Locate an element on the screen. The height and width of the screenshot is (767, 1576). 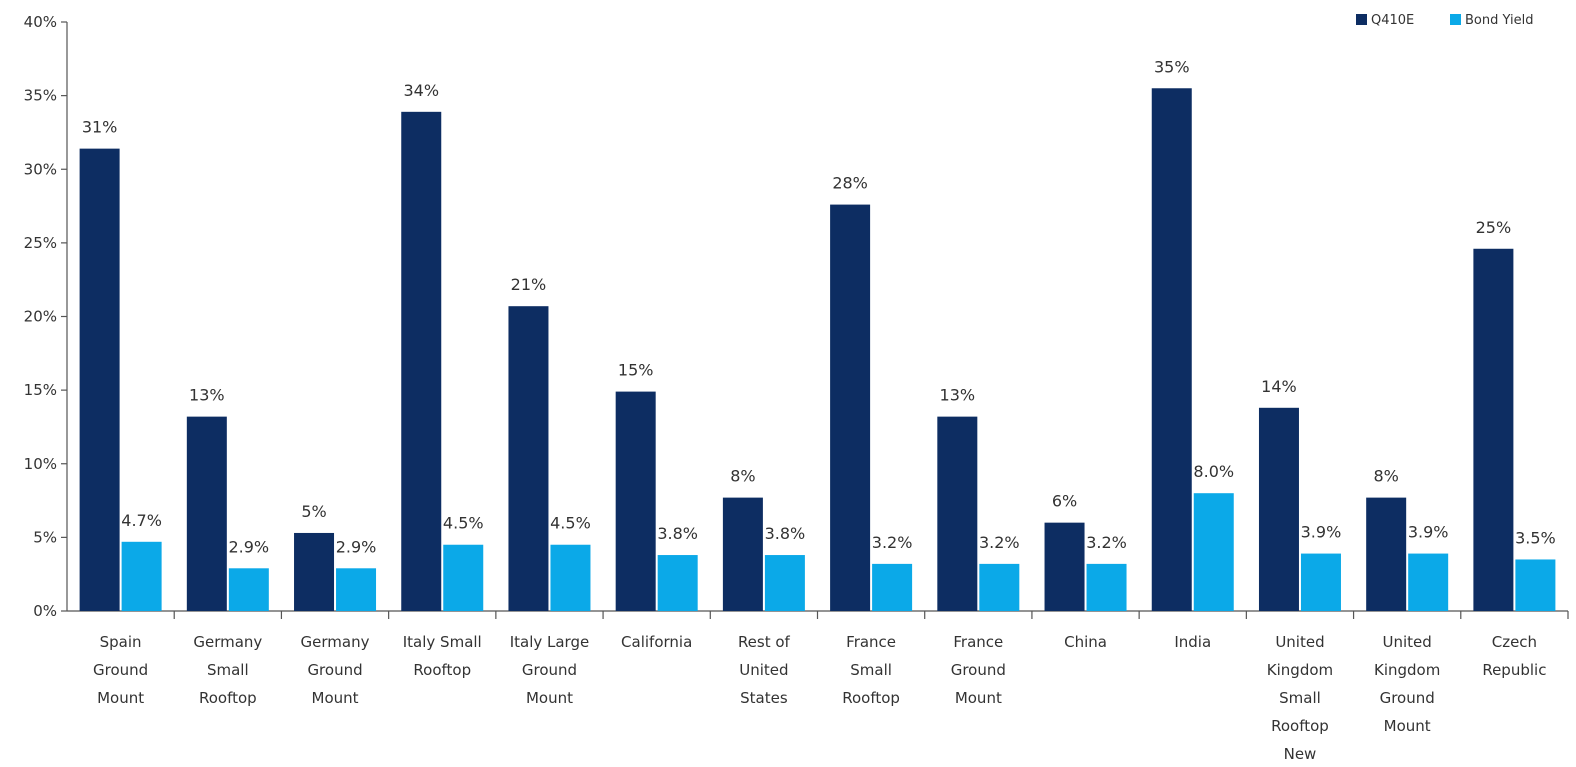
category-label: United Kingdom Ground Mount is located at coordinates (1407, 684).